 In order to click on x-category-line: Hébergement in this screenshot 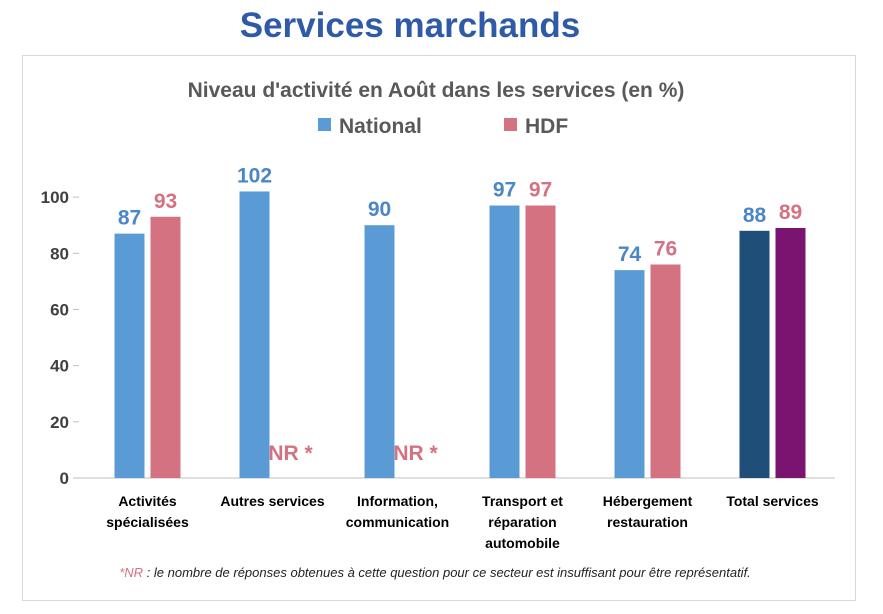, I will do `click(648, 501)`.